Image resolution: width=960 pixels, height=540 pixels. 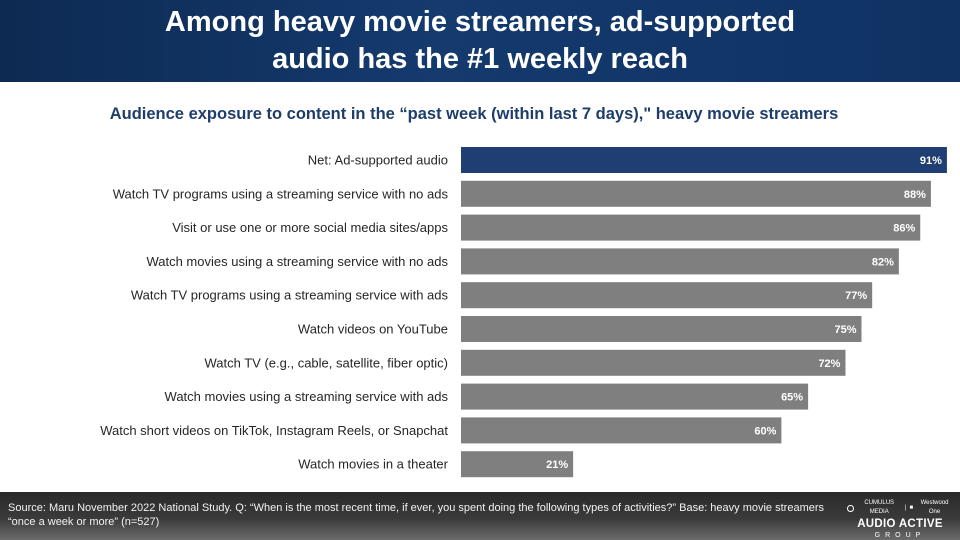 I want to click on bar-row: Watch movies in a theater 21%, so click(x=436, y=464).